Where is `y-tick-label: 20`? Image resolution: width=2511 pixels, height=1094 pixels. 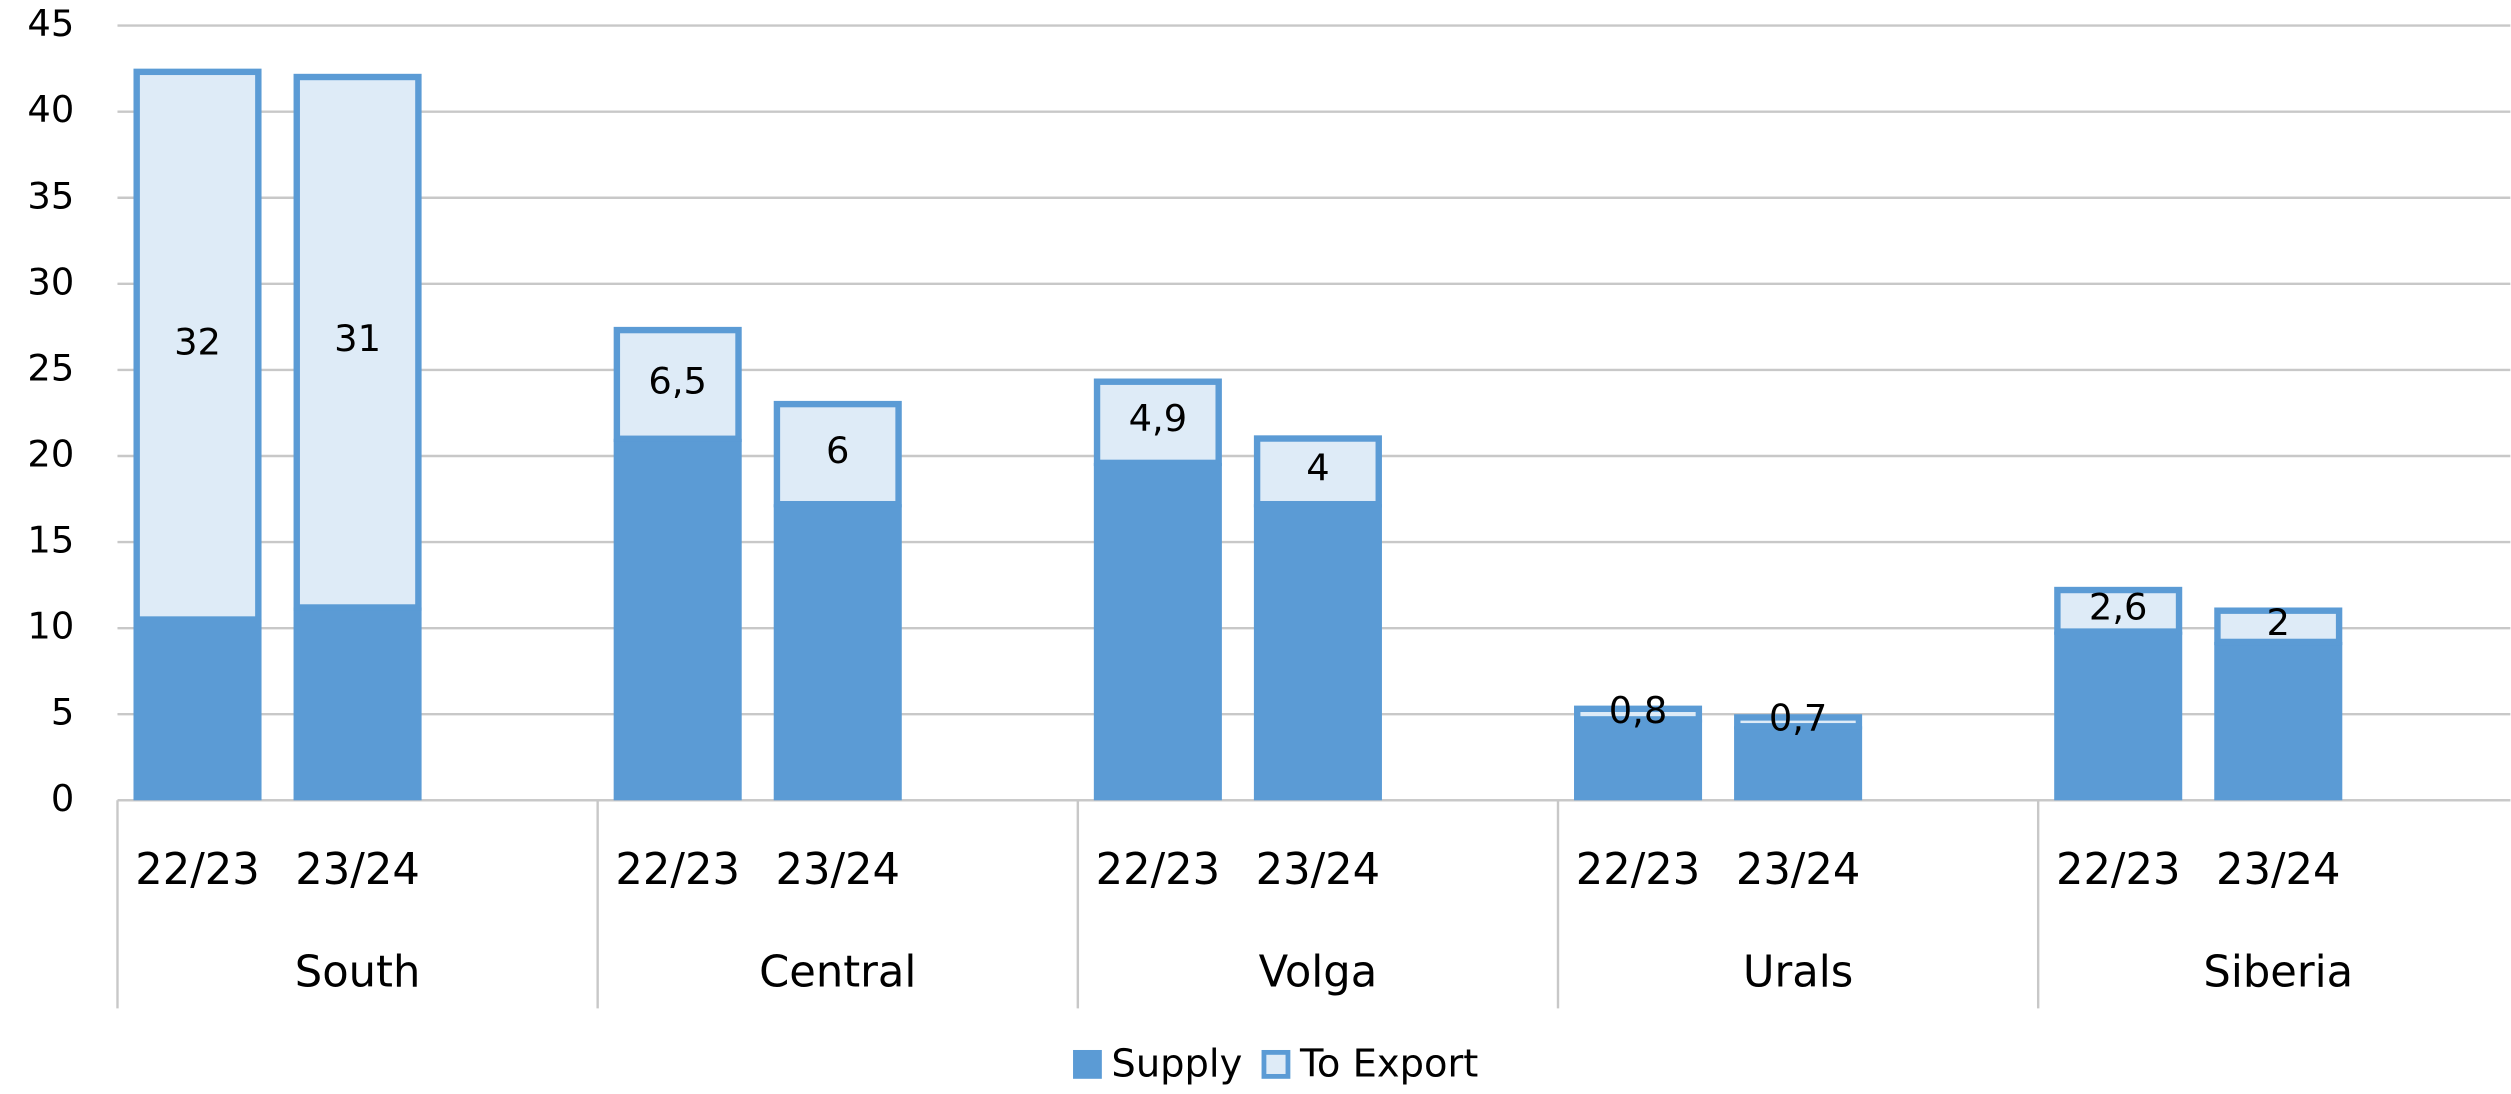 y-tick-label: 20 is located at coordinates (50, 453).